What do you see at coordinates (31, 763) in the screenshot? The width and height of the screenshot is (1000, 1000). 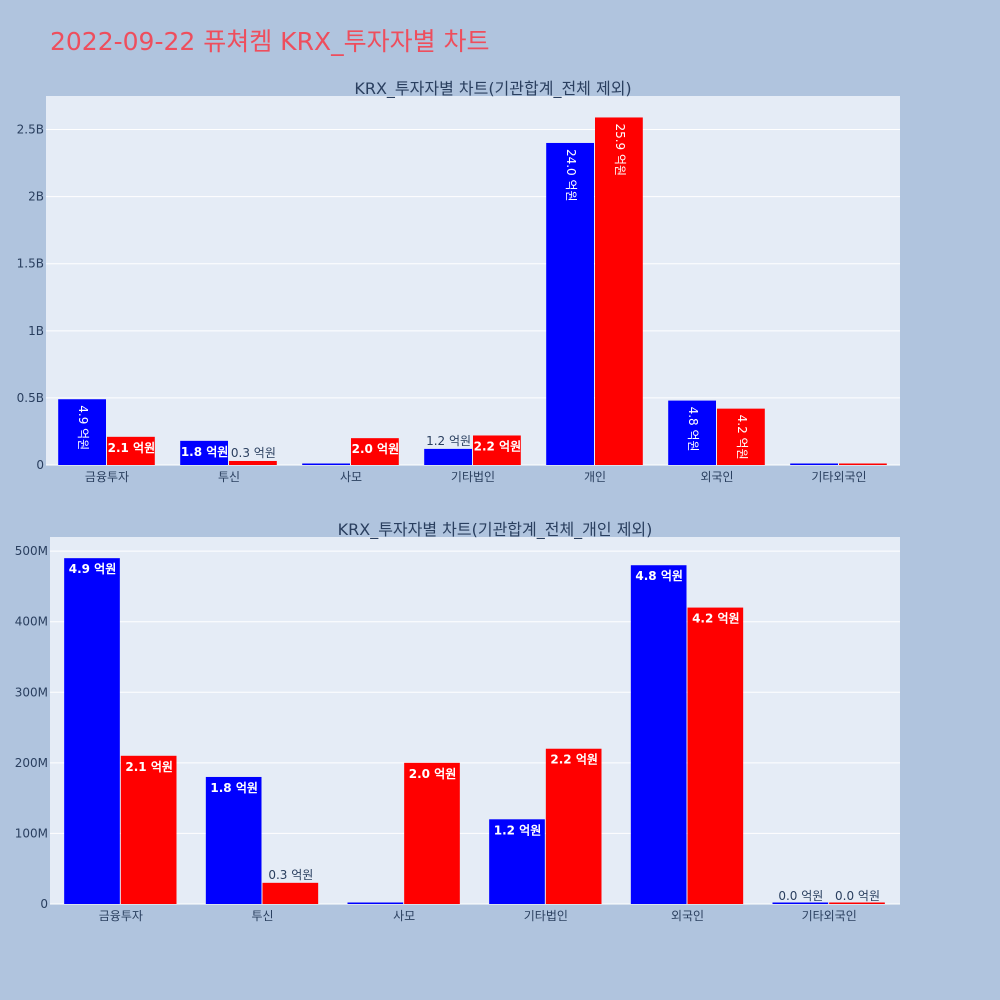 I see `y-tick-label: 200M` at bounding box center [31, 763].